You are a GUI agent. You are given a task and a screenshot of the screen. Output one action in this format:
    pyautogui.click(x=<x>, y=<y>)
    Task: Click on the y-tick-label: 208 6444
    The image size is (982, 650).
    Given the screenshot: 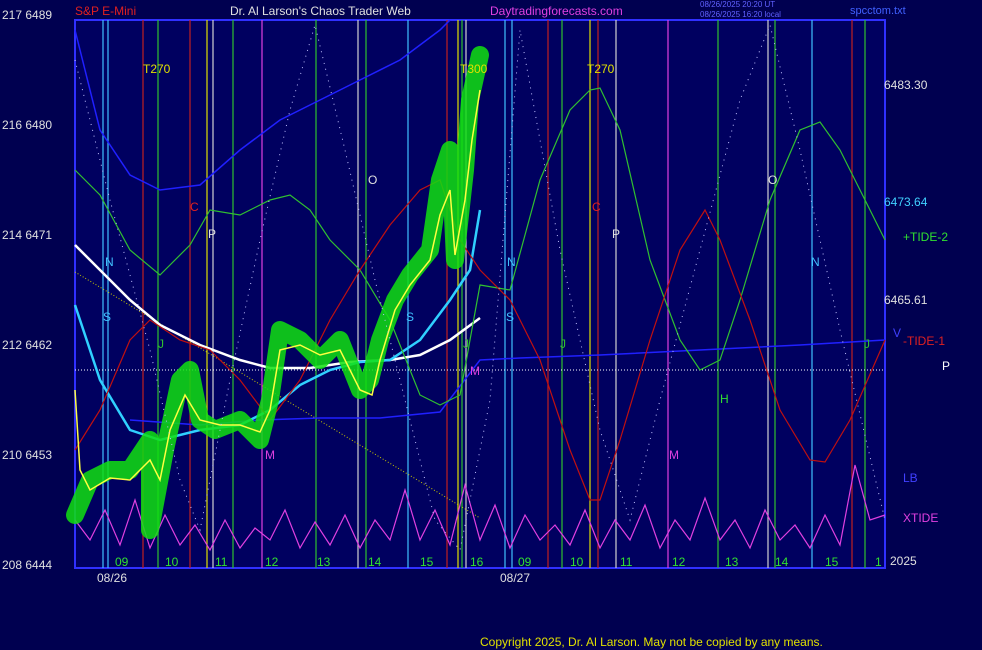 What is the action you would take?
    pyautogui.click(x=27, y=565)
    